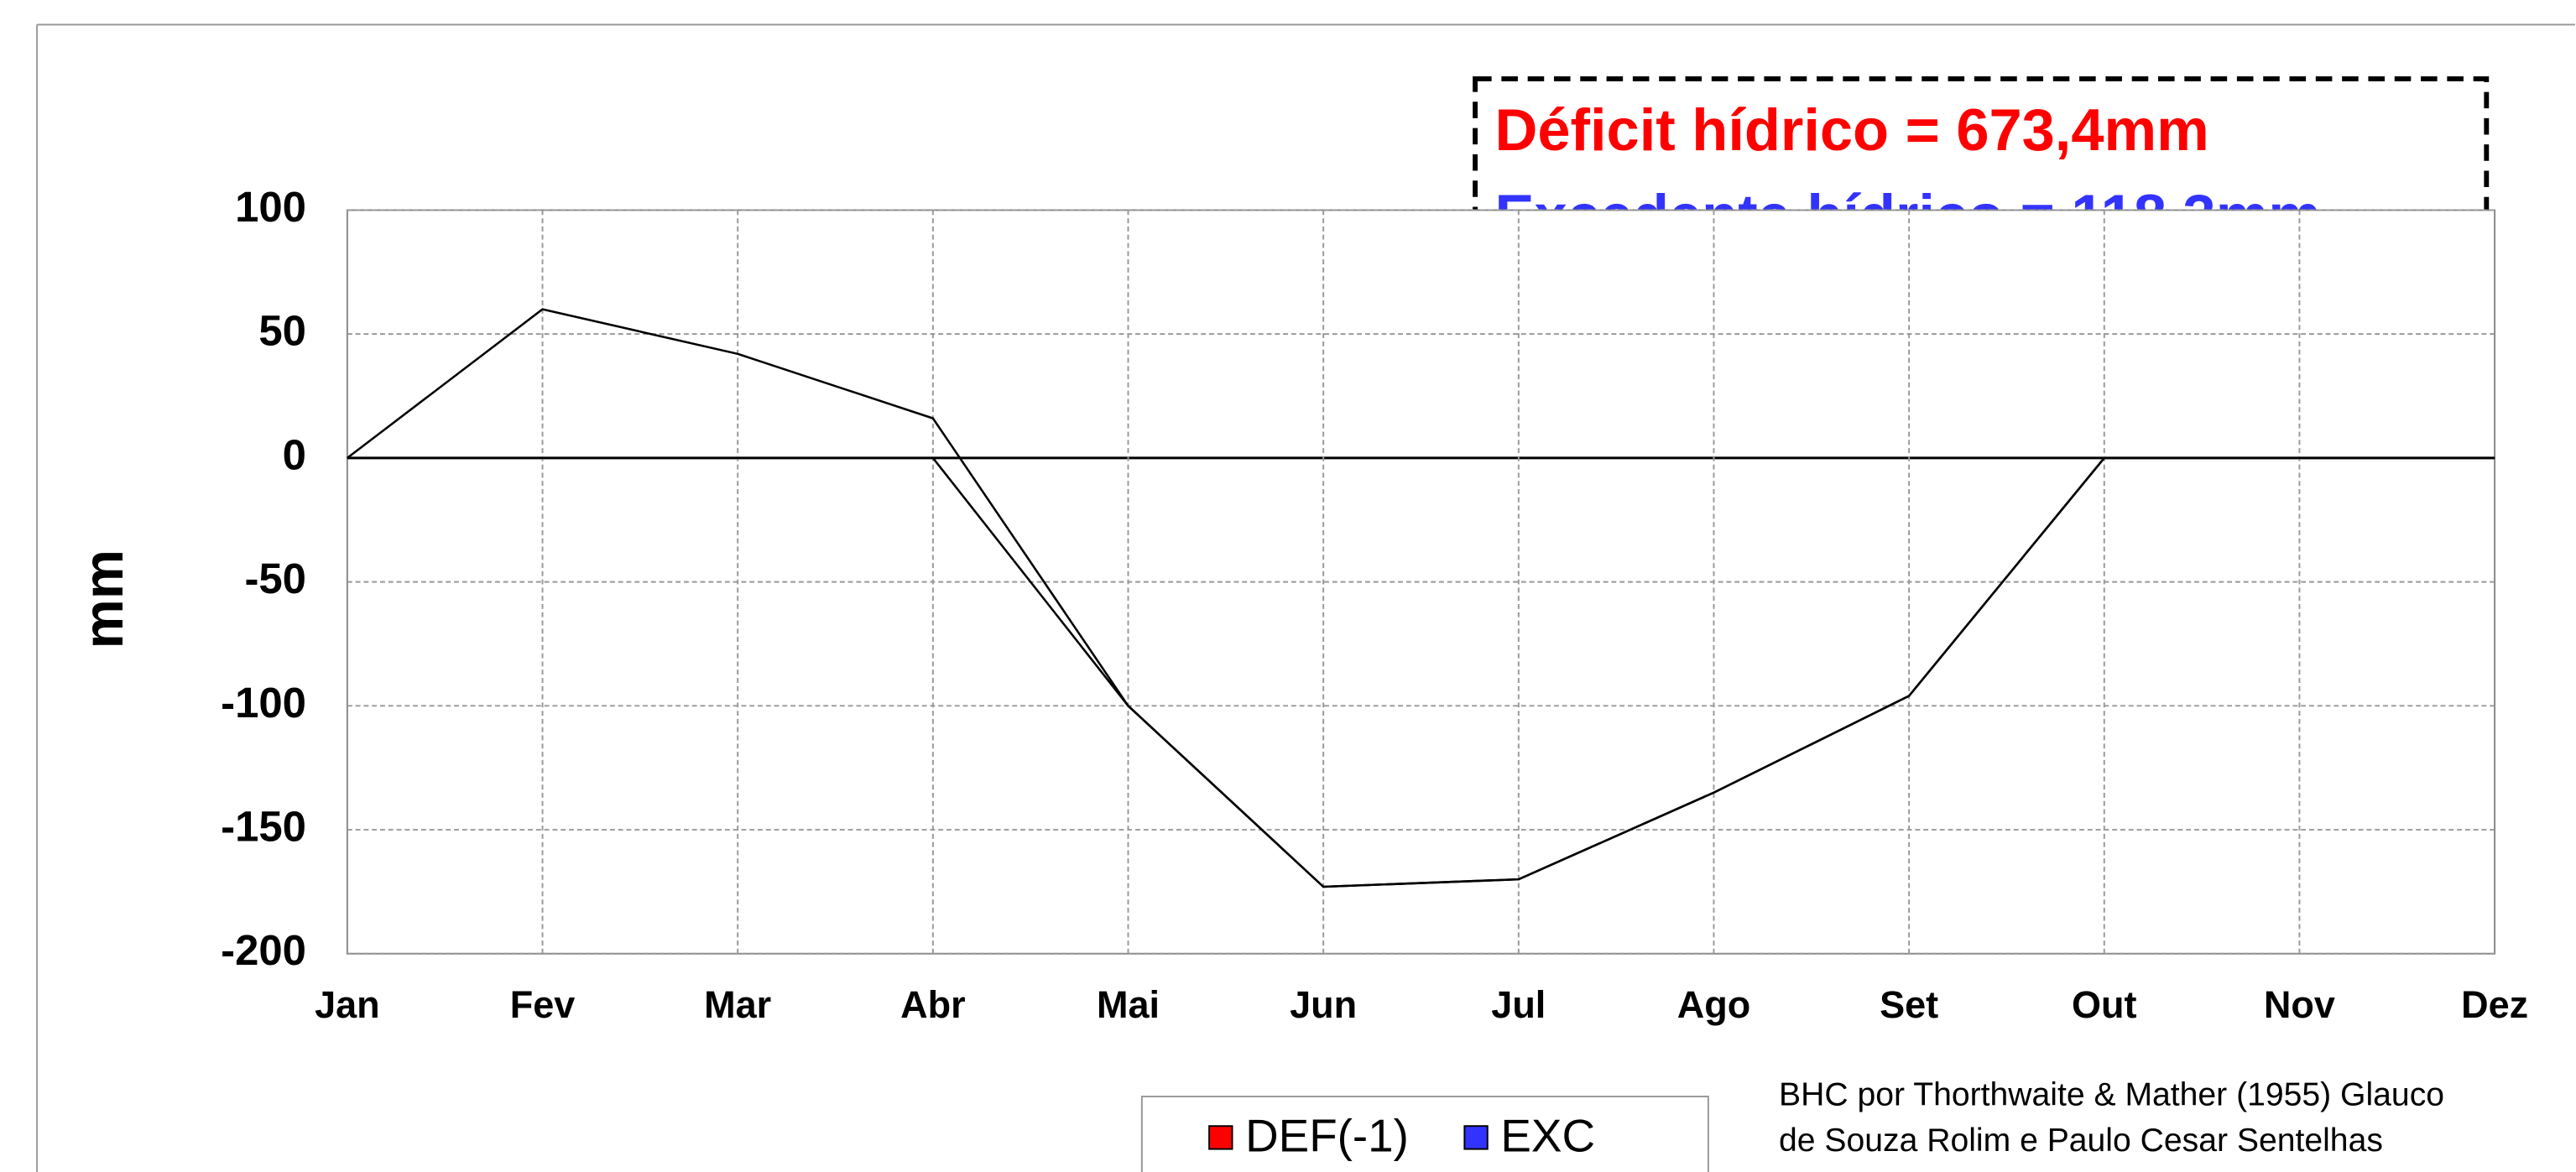 The image size is (2576, 1172). Describe the element at coordinates (1323, 1005) in the screenshot. I see `x-tick-label: Jun` at that location.